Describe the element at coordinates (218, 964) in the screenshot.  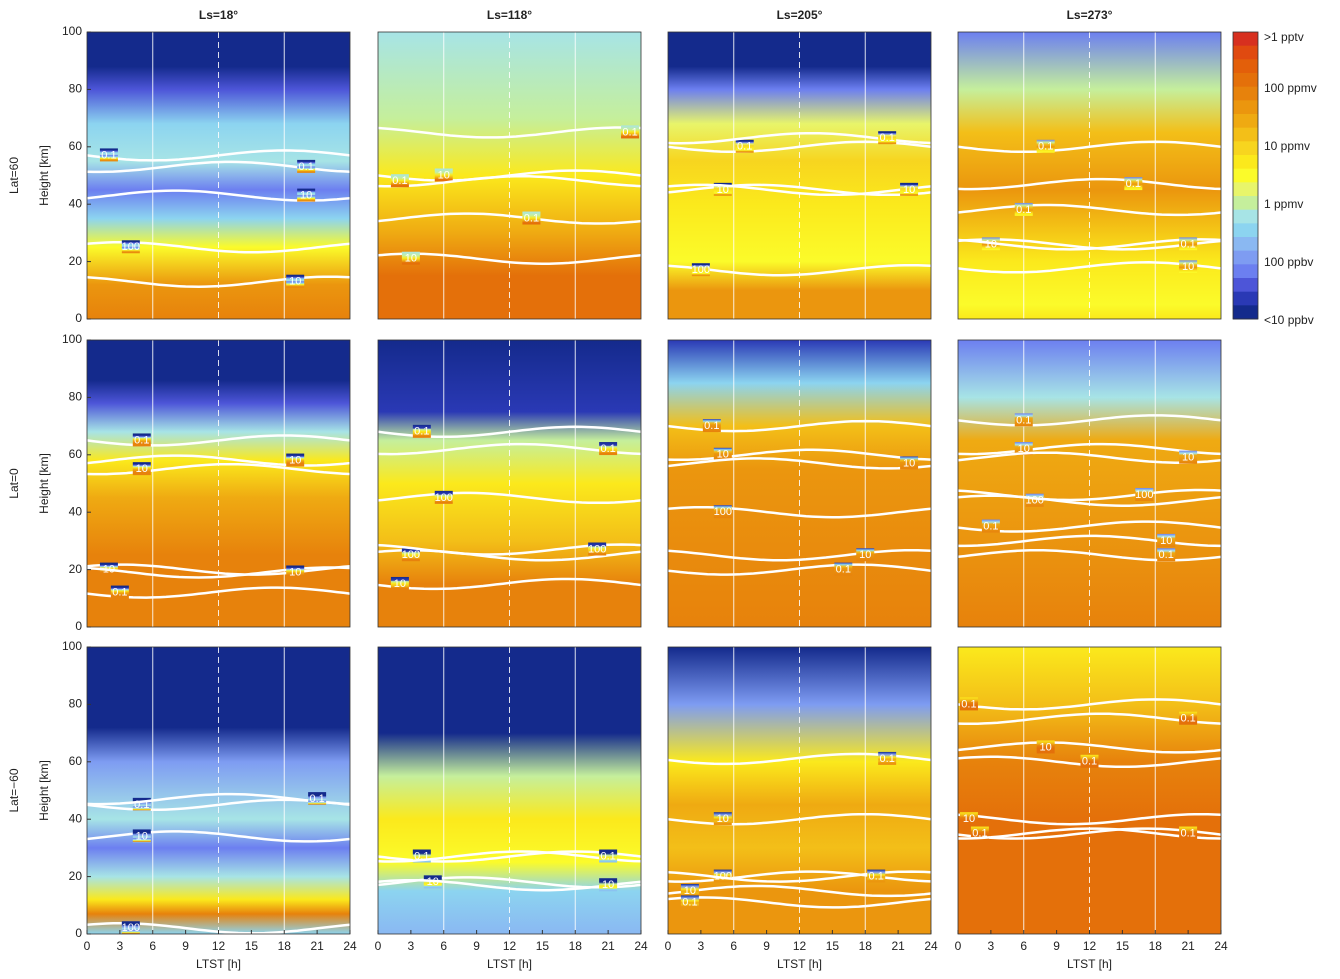
I see `x-axis-label: LTST [h]` at that location.